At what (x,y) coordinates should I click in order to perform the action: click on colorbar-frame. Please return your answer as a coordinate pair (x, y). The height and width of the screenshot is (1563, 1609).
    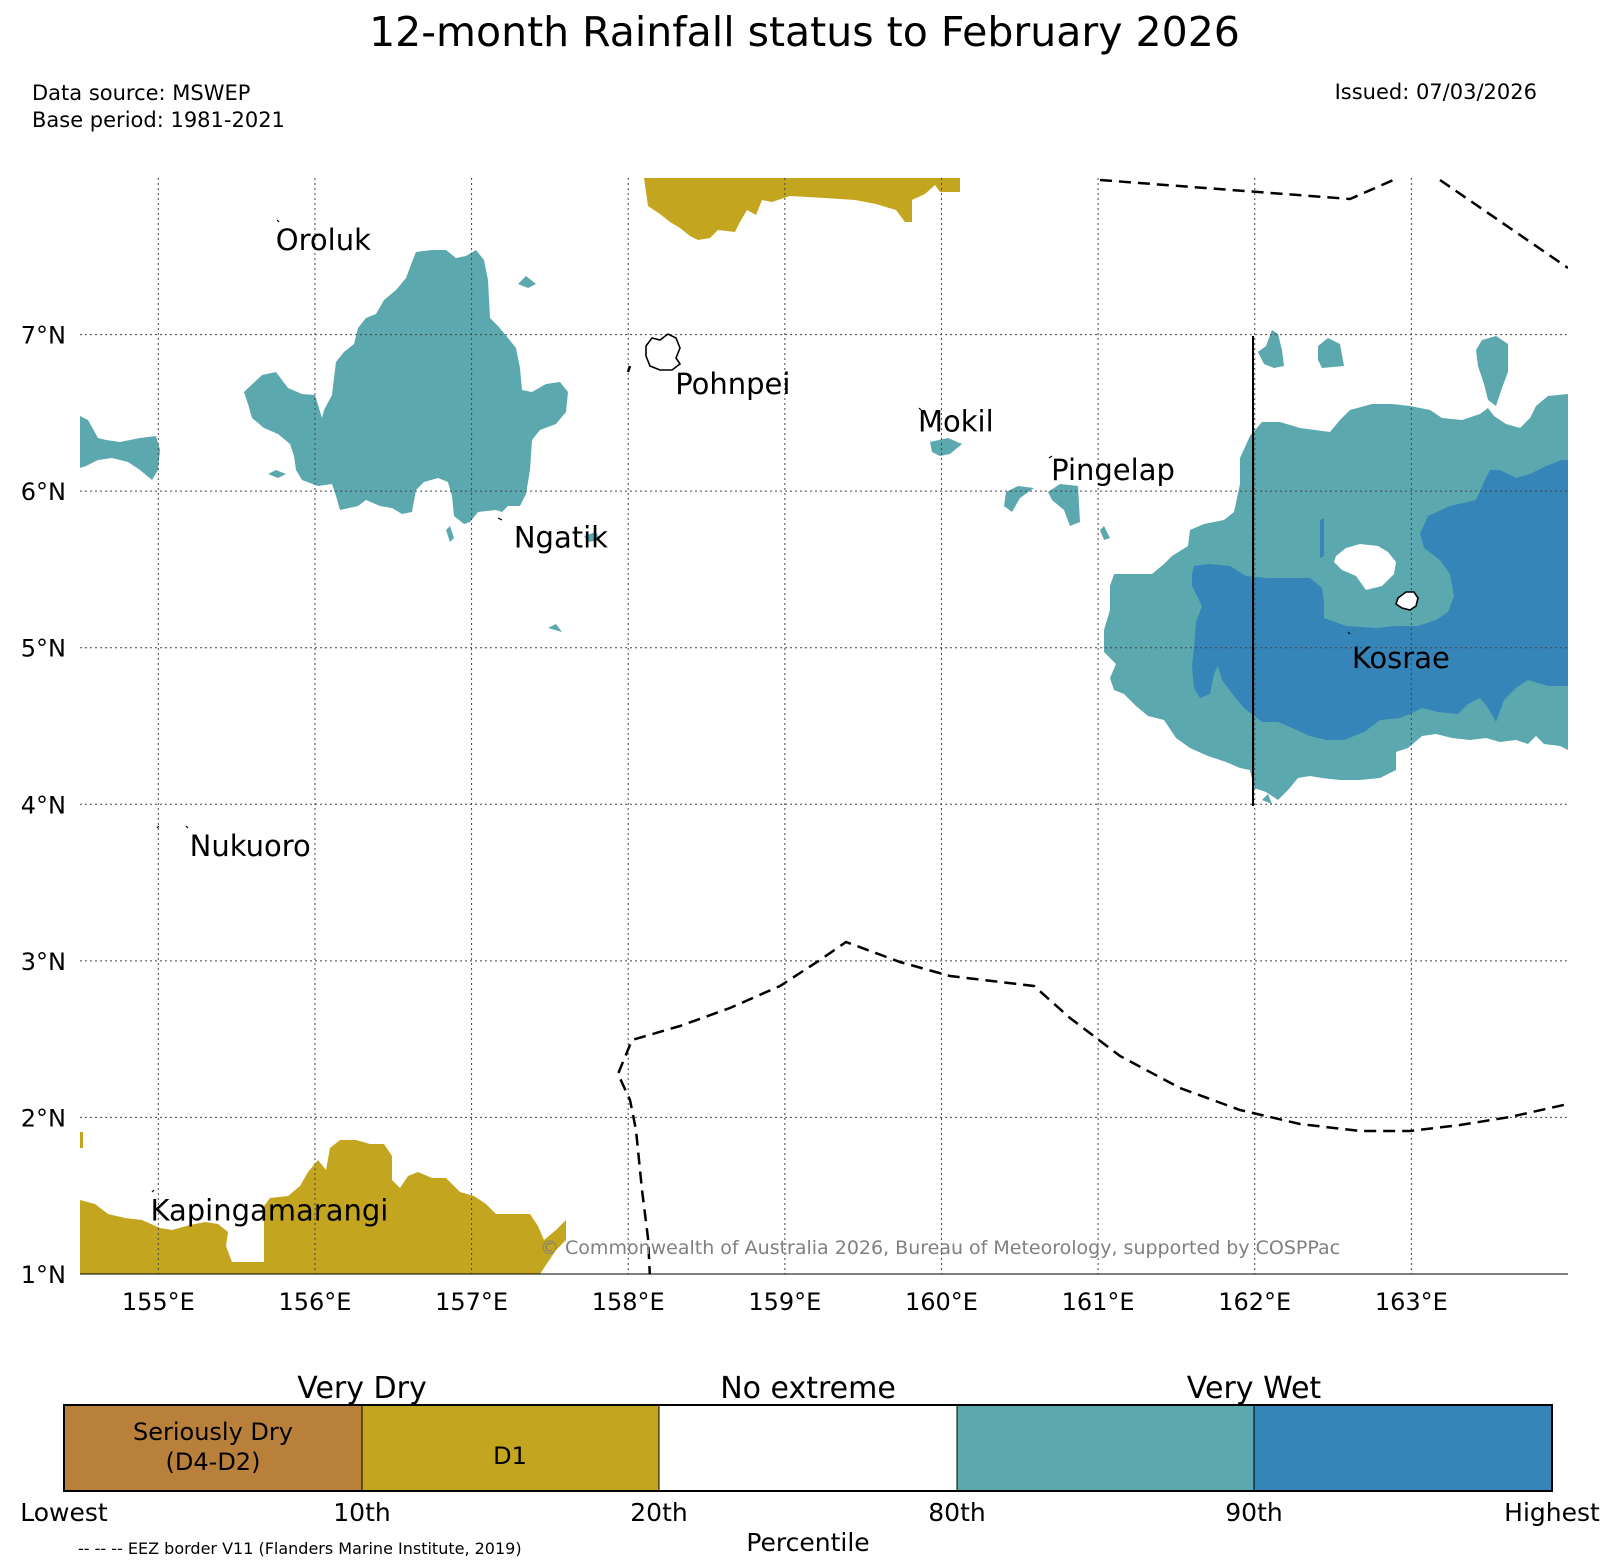
    Looking at the image, I should click on (808, 1448).